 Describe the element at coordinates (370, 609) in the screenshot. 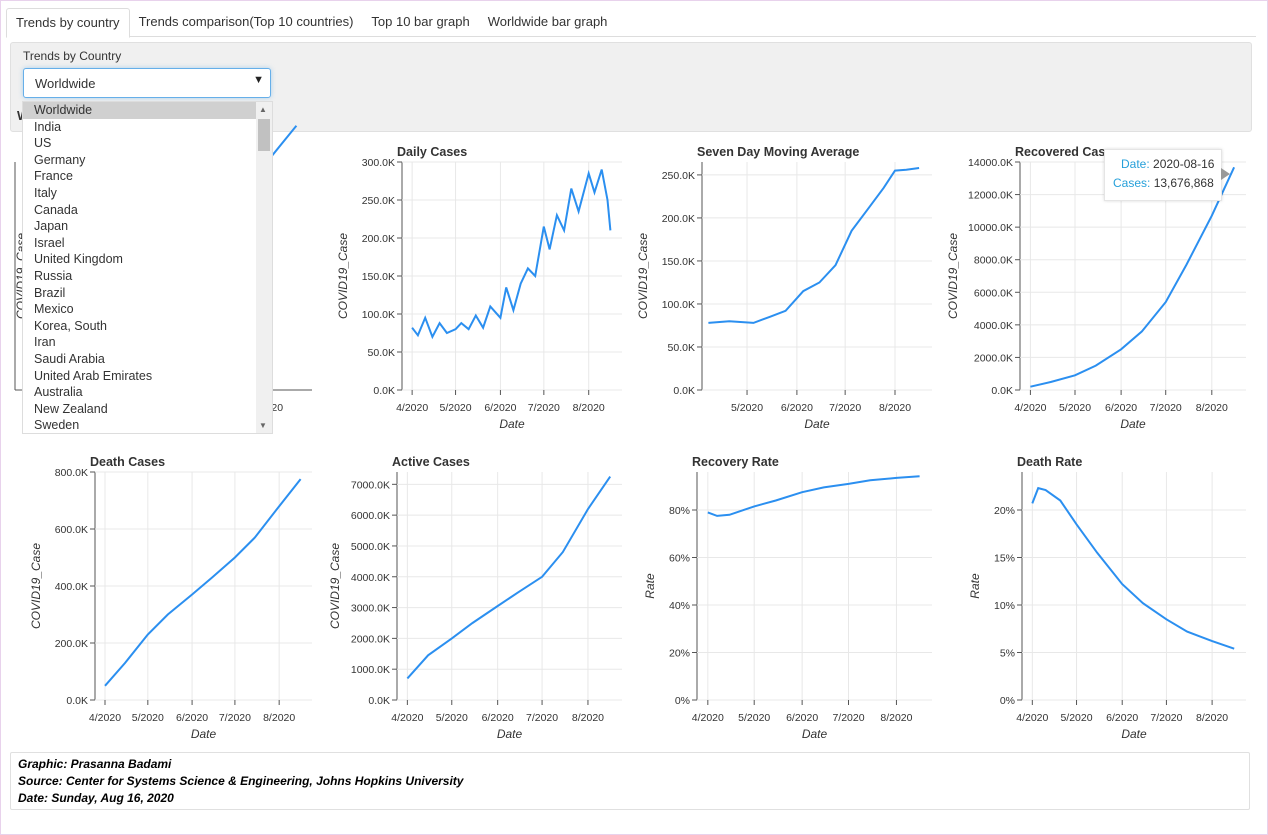

I see `y-tick-label: 3000.0K` at that location.